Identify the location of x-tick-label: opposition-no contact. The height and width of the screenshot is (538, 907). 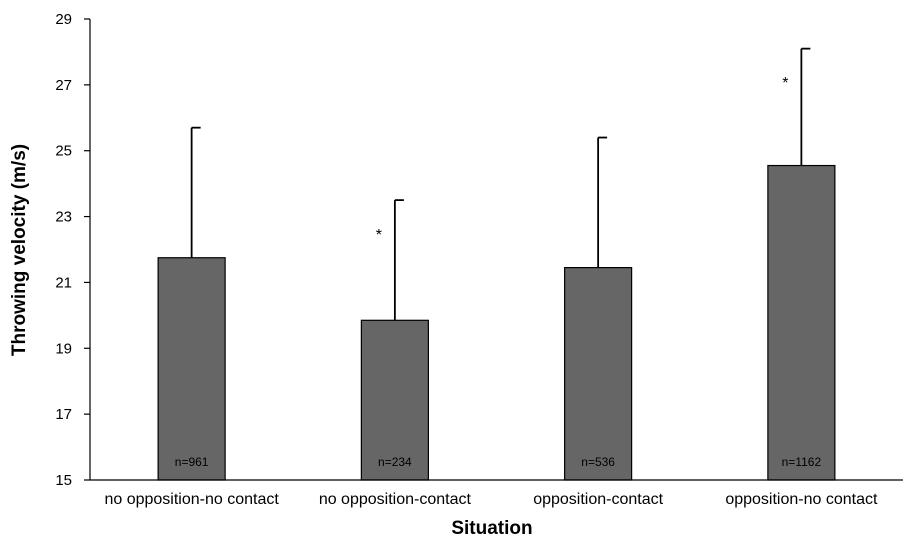
(801, 499).